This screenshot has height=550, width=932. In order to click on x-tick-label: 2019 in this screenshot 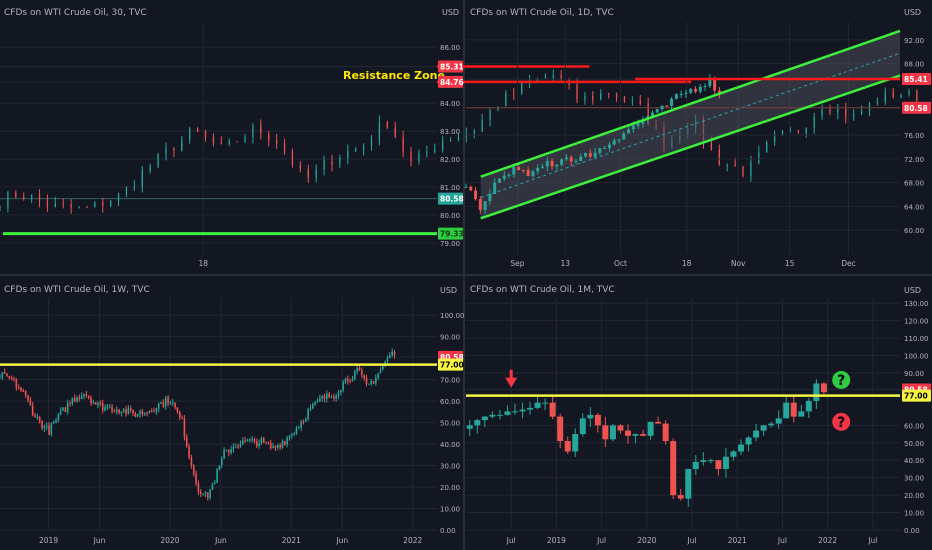, I will do `click(556, 540)`.